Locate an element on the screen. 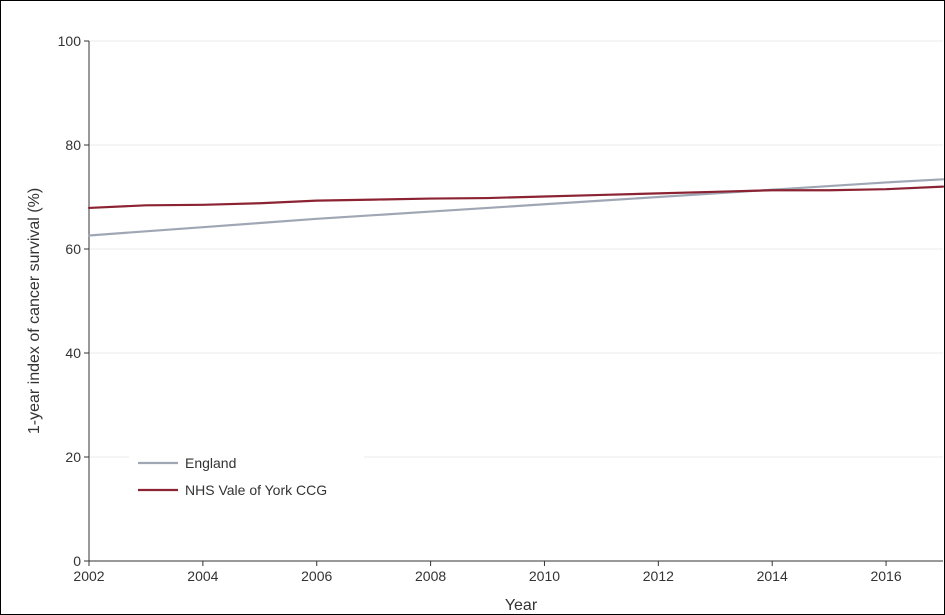 Image resolution: width=945 pixels, height=615 pixels. x-tick-label: 2006 is located at coordinates (316, 576).